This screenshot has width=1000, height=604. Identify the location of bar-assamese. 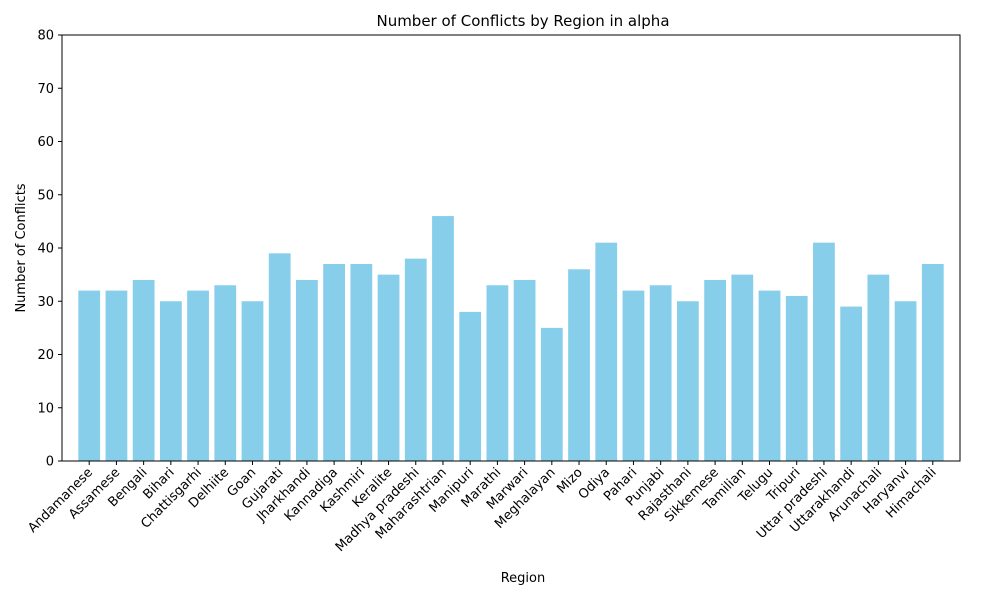
(116, 375).